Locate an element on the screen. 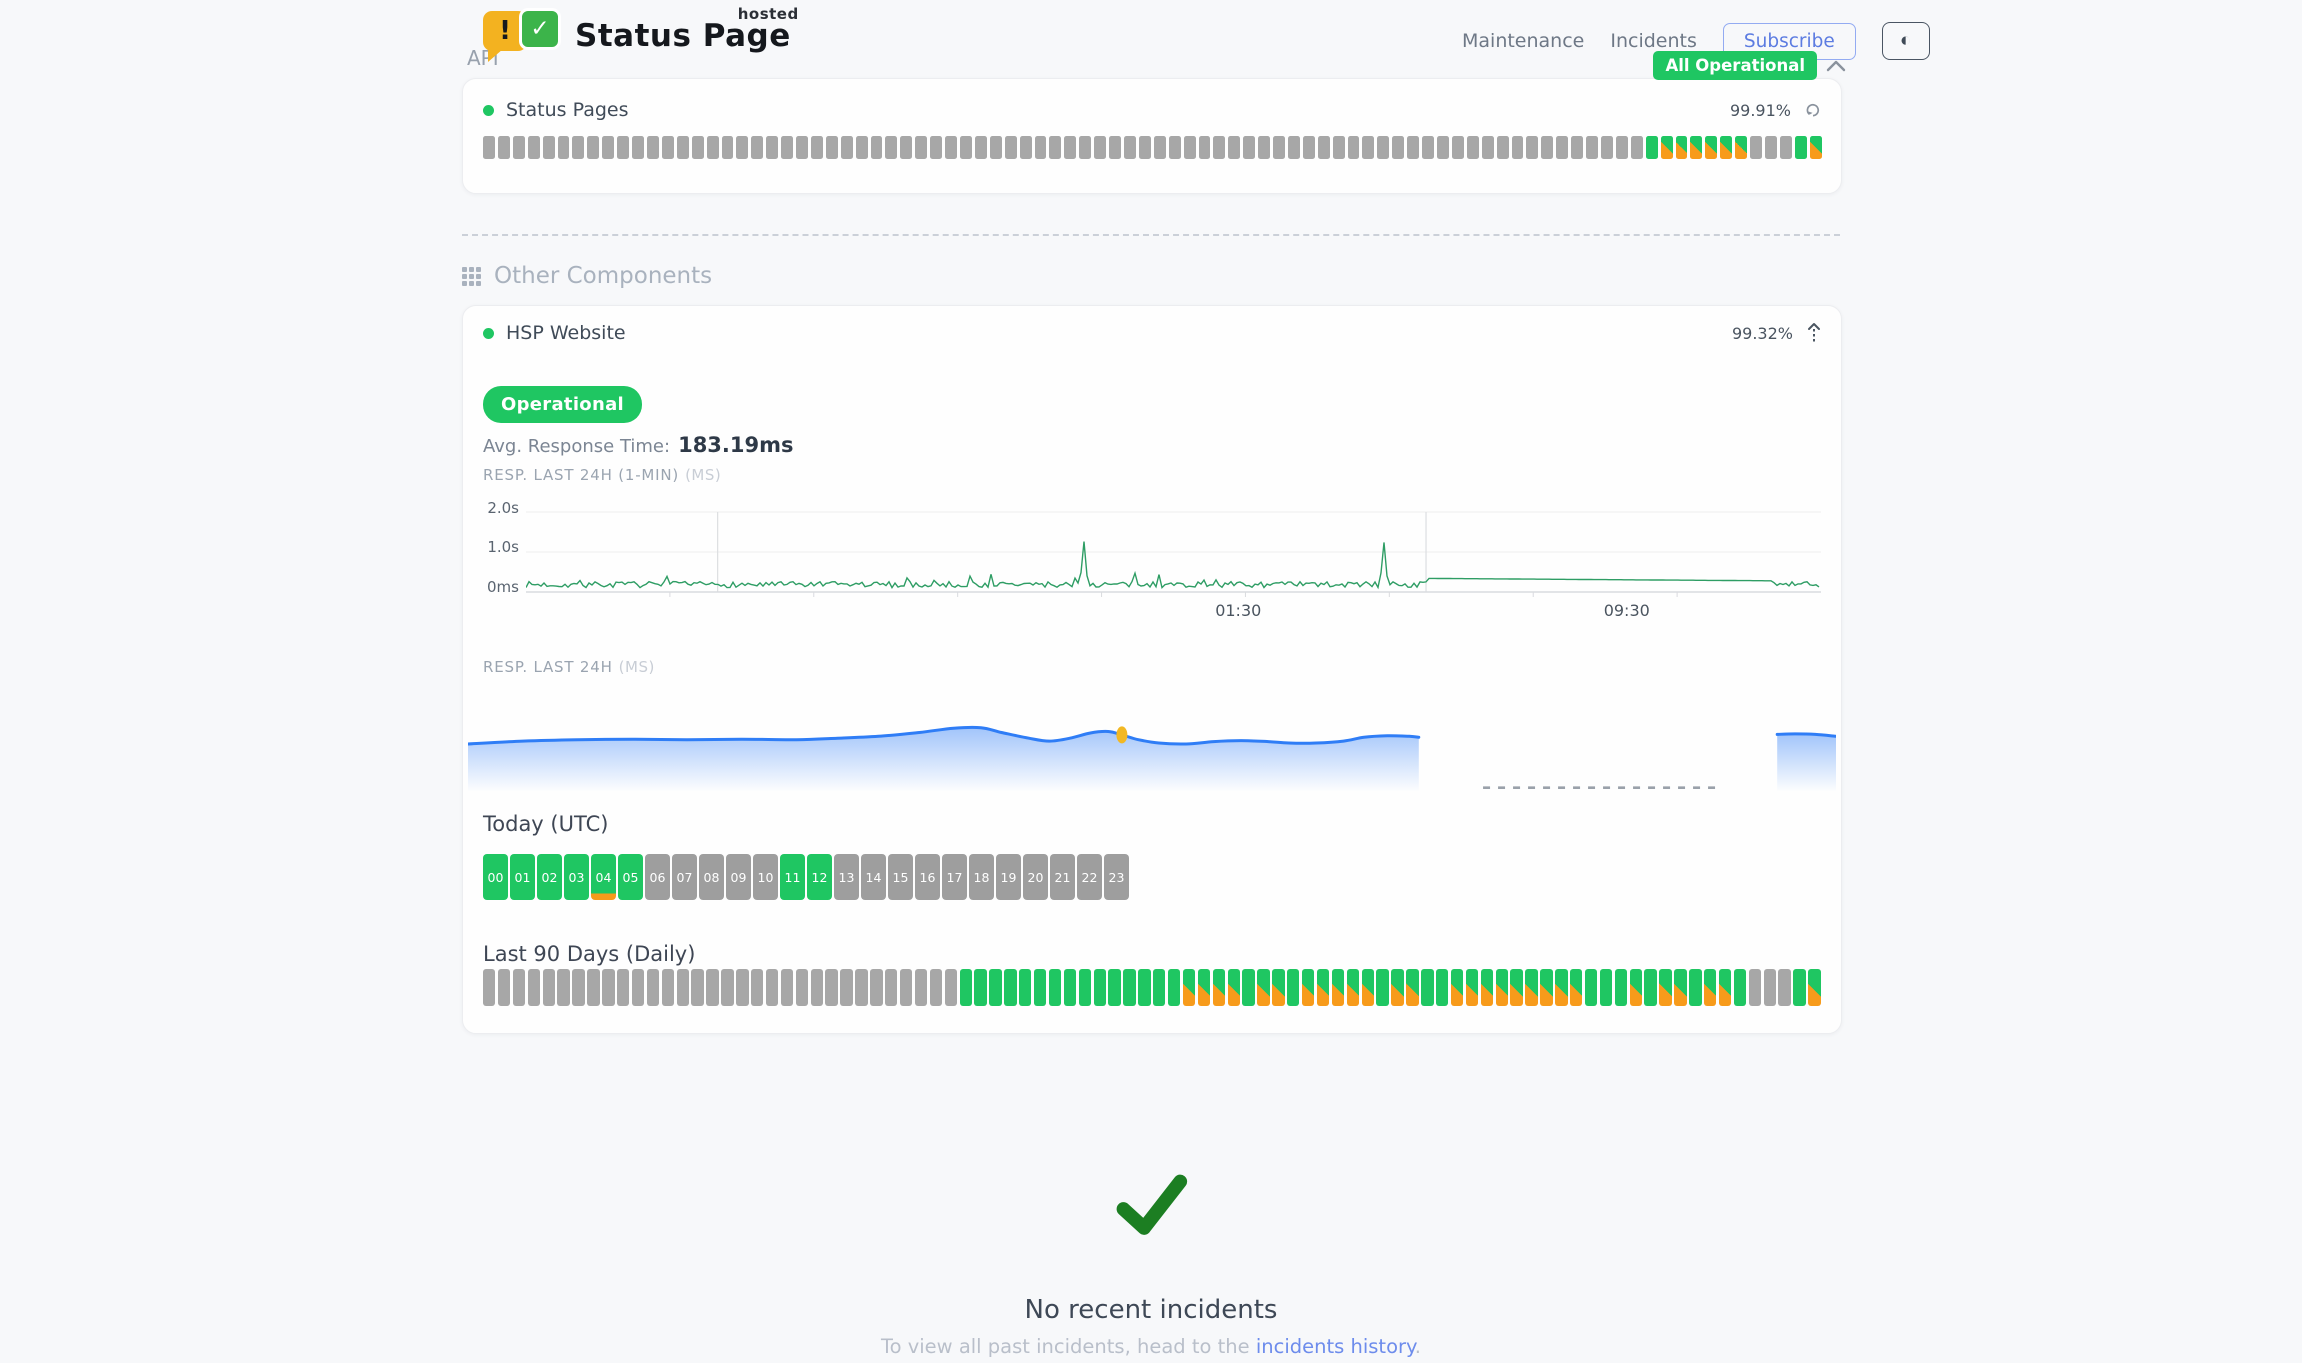 The image size is (2302, 1363). hour-box-14: 14 is located at coordinates (873, 877).